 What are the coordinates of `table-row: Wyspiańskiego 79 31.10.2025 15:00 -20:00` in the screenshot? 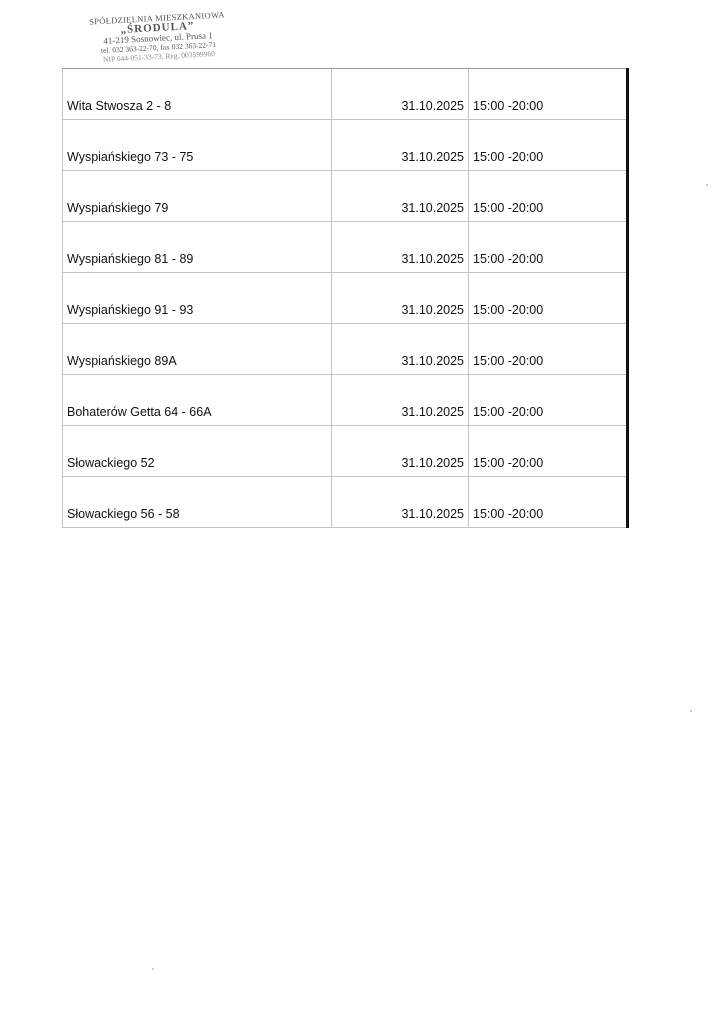 It's located at (345, 196).